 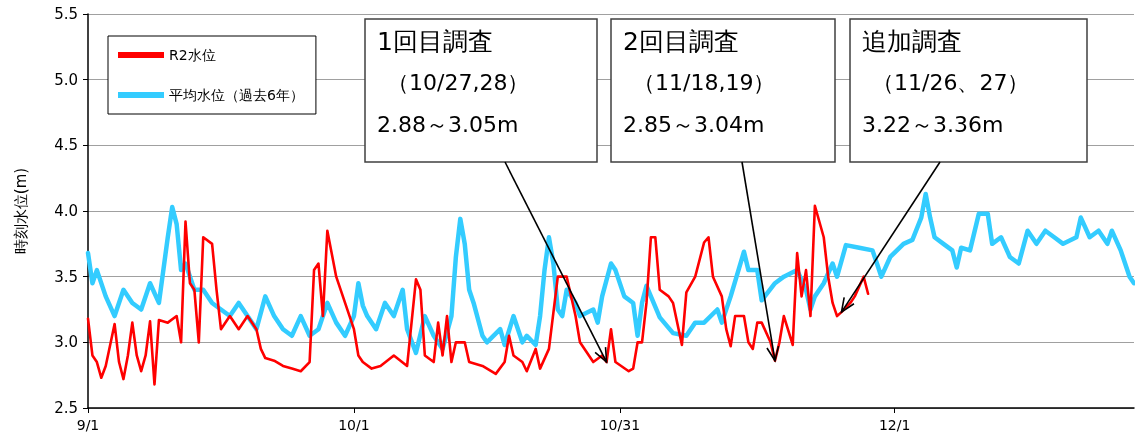 What do you see at coordinates (66, 408) in the screenshot?
I see `y-tick-label: 2.5` at bounding box center [66, 408].